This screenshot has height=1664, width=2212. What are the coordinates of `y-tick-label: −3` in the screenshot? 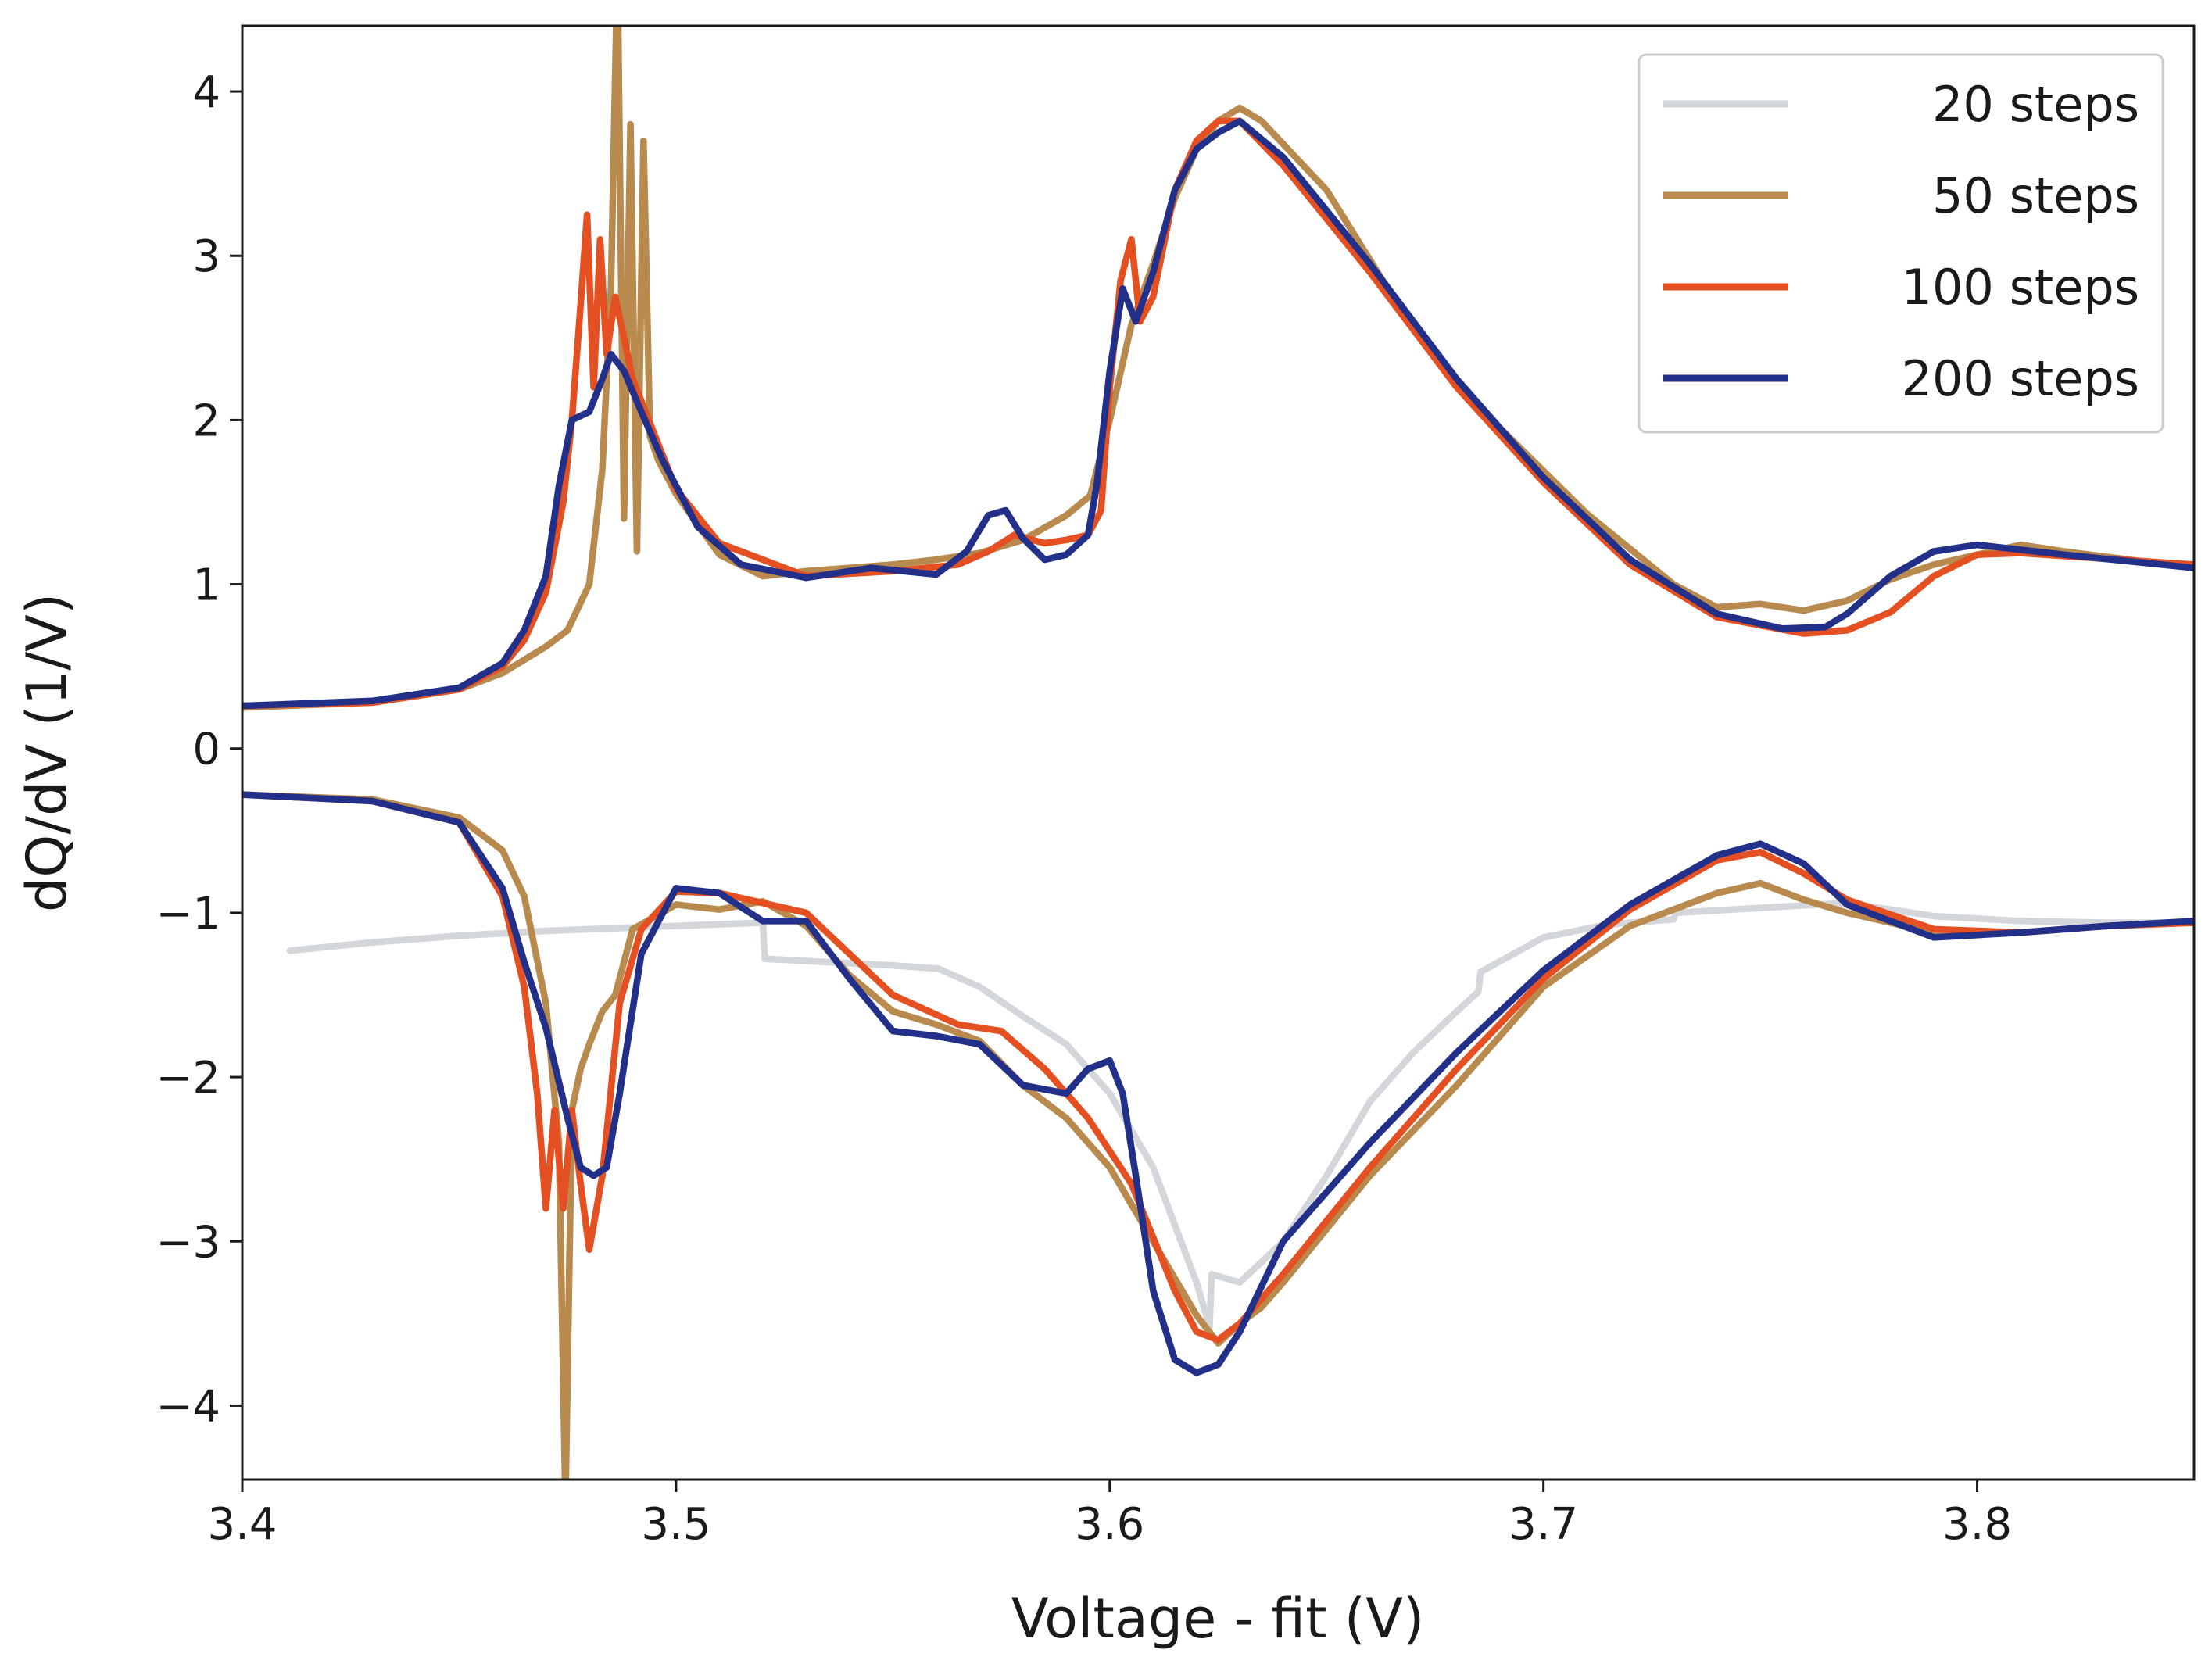 It's located at (188, 1242).